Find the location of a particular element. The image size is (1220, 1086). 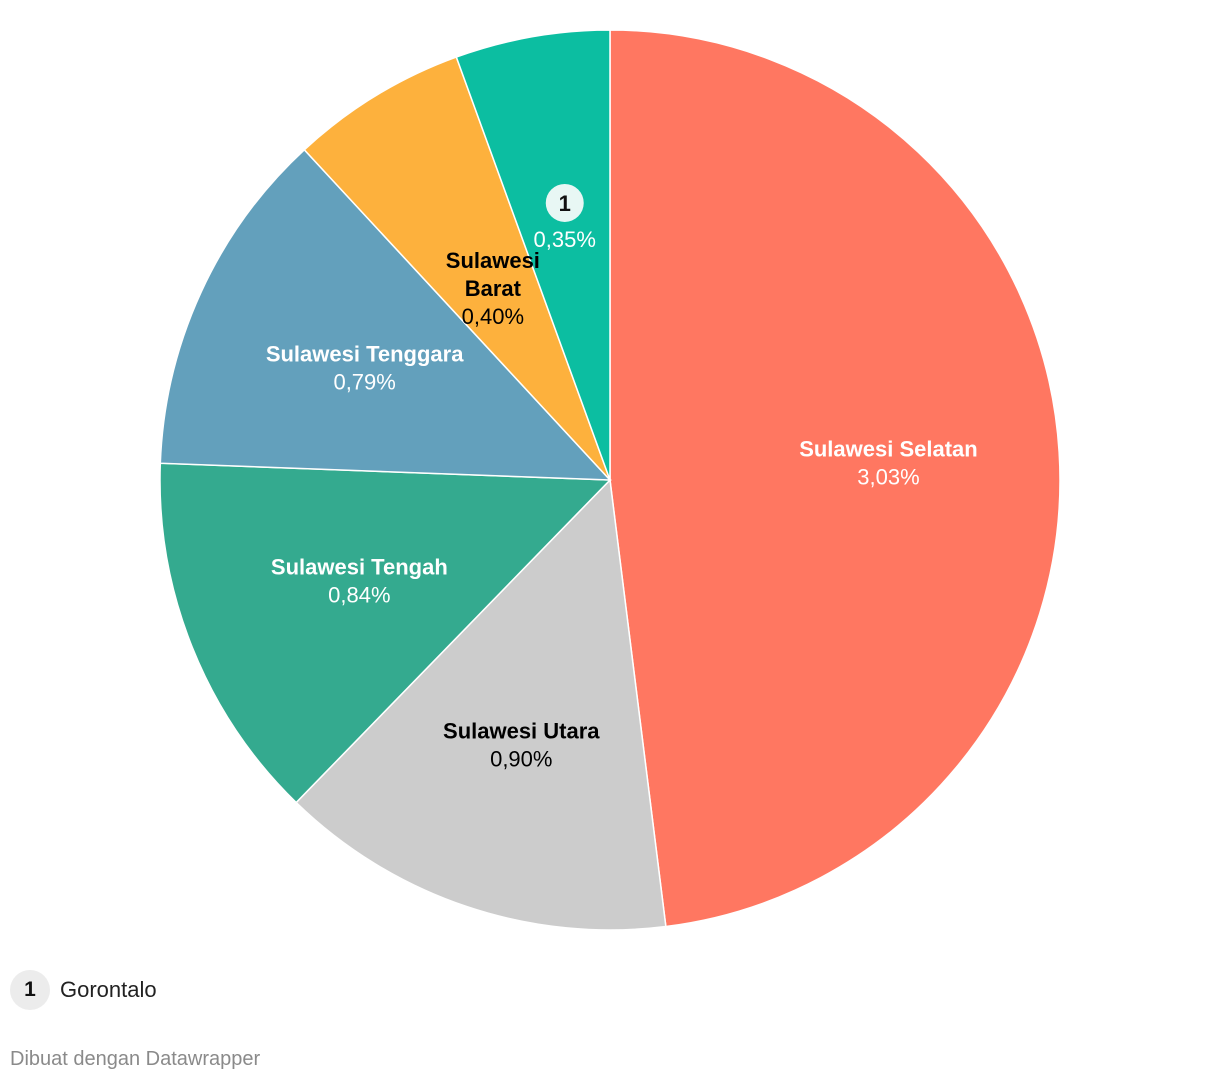

pie-slice-gorontalo is located at coordinates (533, 255).